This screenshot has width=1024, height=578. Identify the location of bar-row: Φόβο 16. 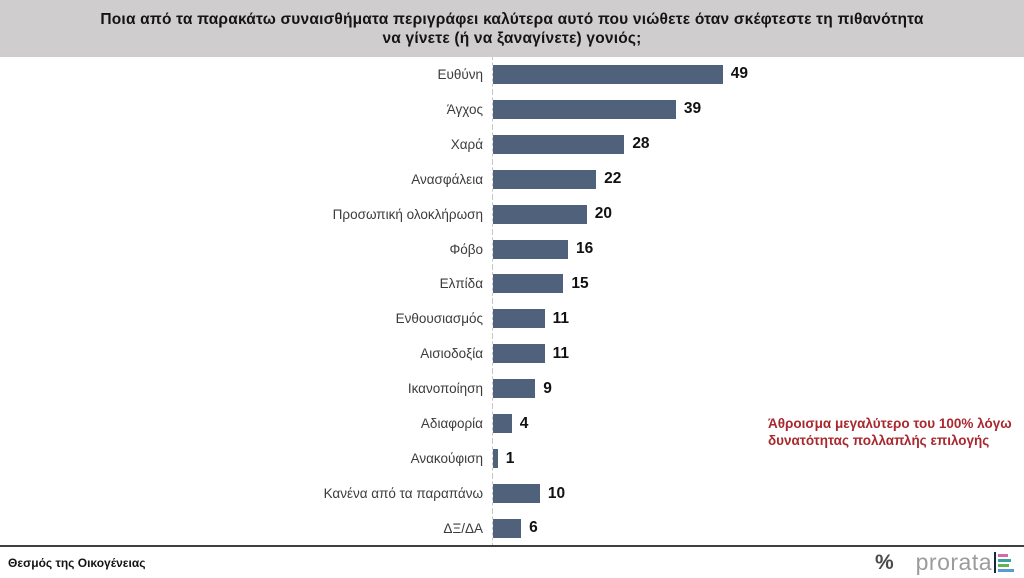
(512, 249).